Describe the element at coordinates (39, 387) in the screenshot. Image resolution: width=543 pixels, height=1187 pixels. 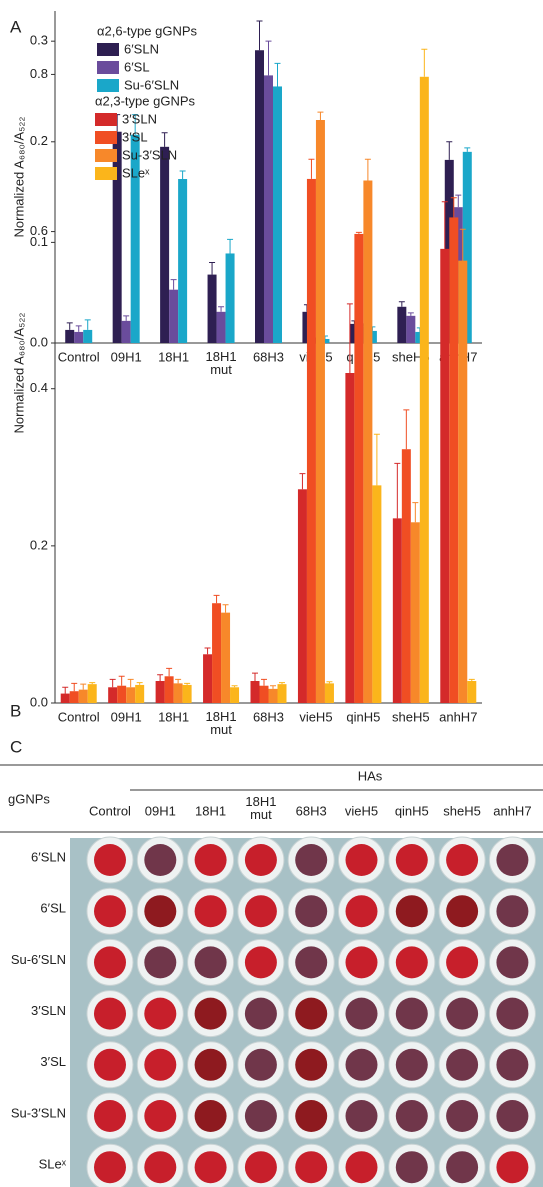
I see `y-tick-label: 0.4` at that location.